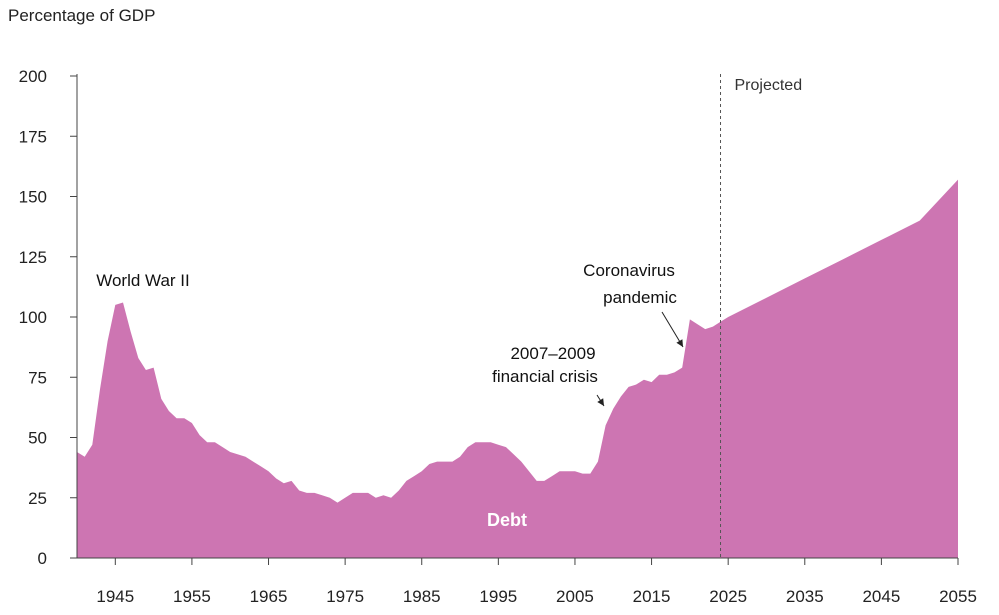  What do you see at coordinates (269, 596) in the screenshot?
I see `x-tick-label: 1965` at bounding box center [269, 596].